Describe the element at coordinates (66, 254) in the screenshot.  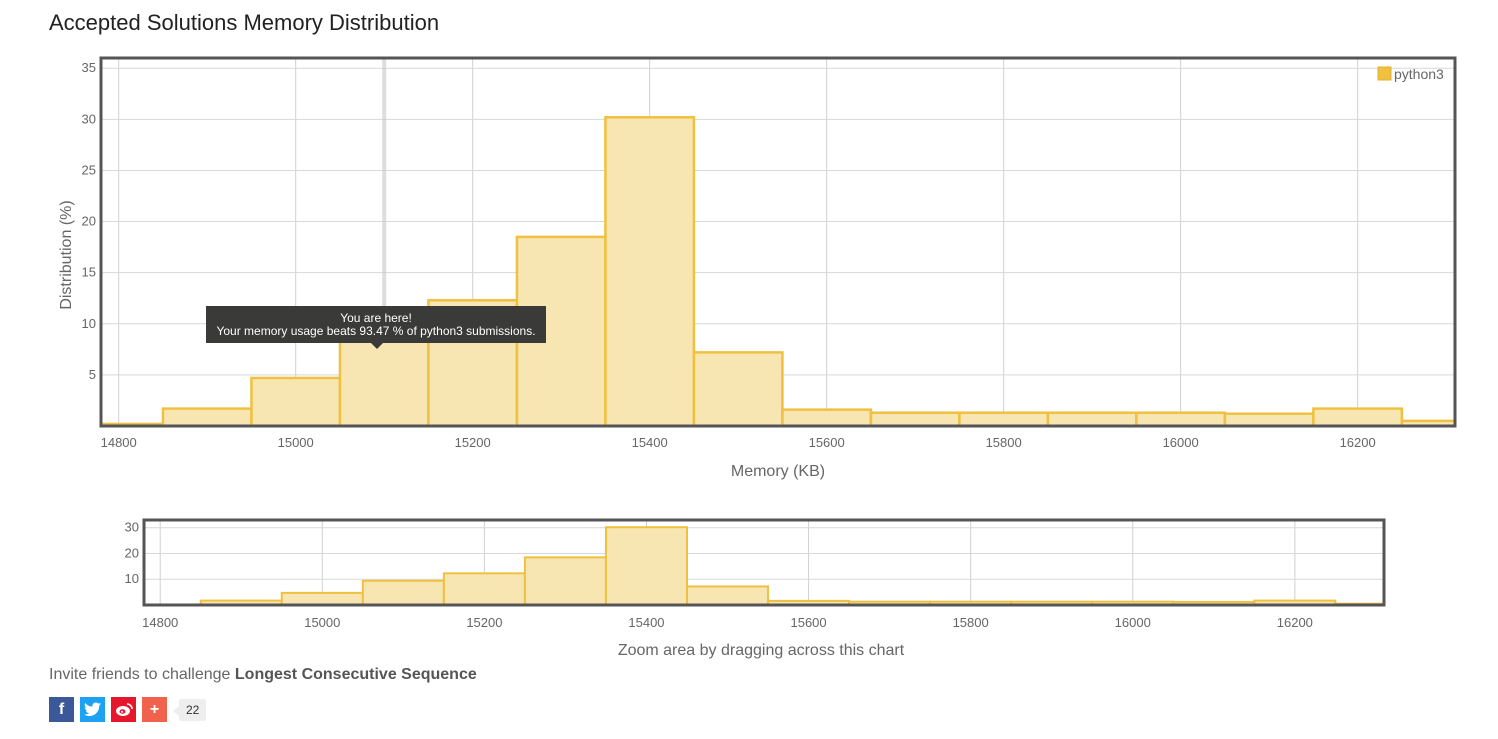
I see `y-axis-label: Distribution (%)` at that location.